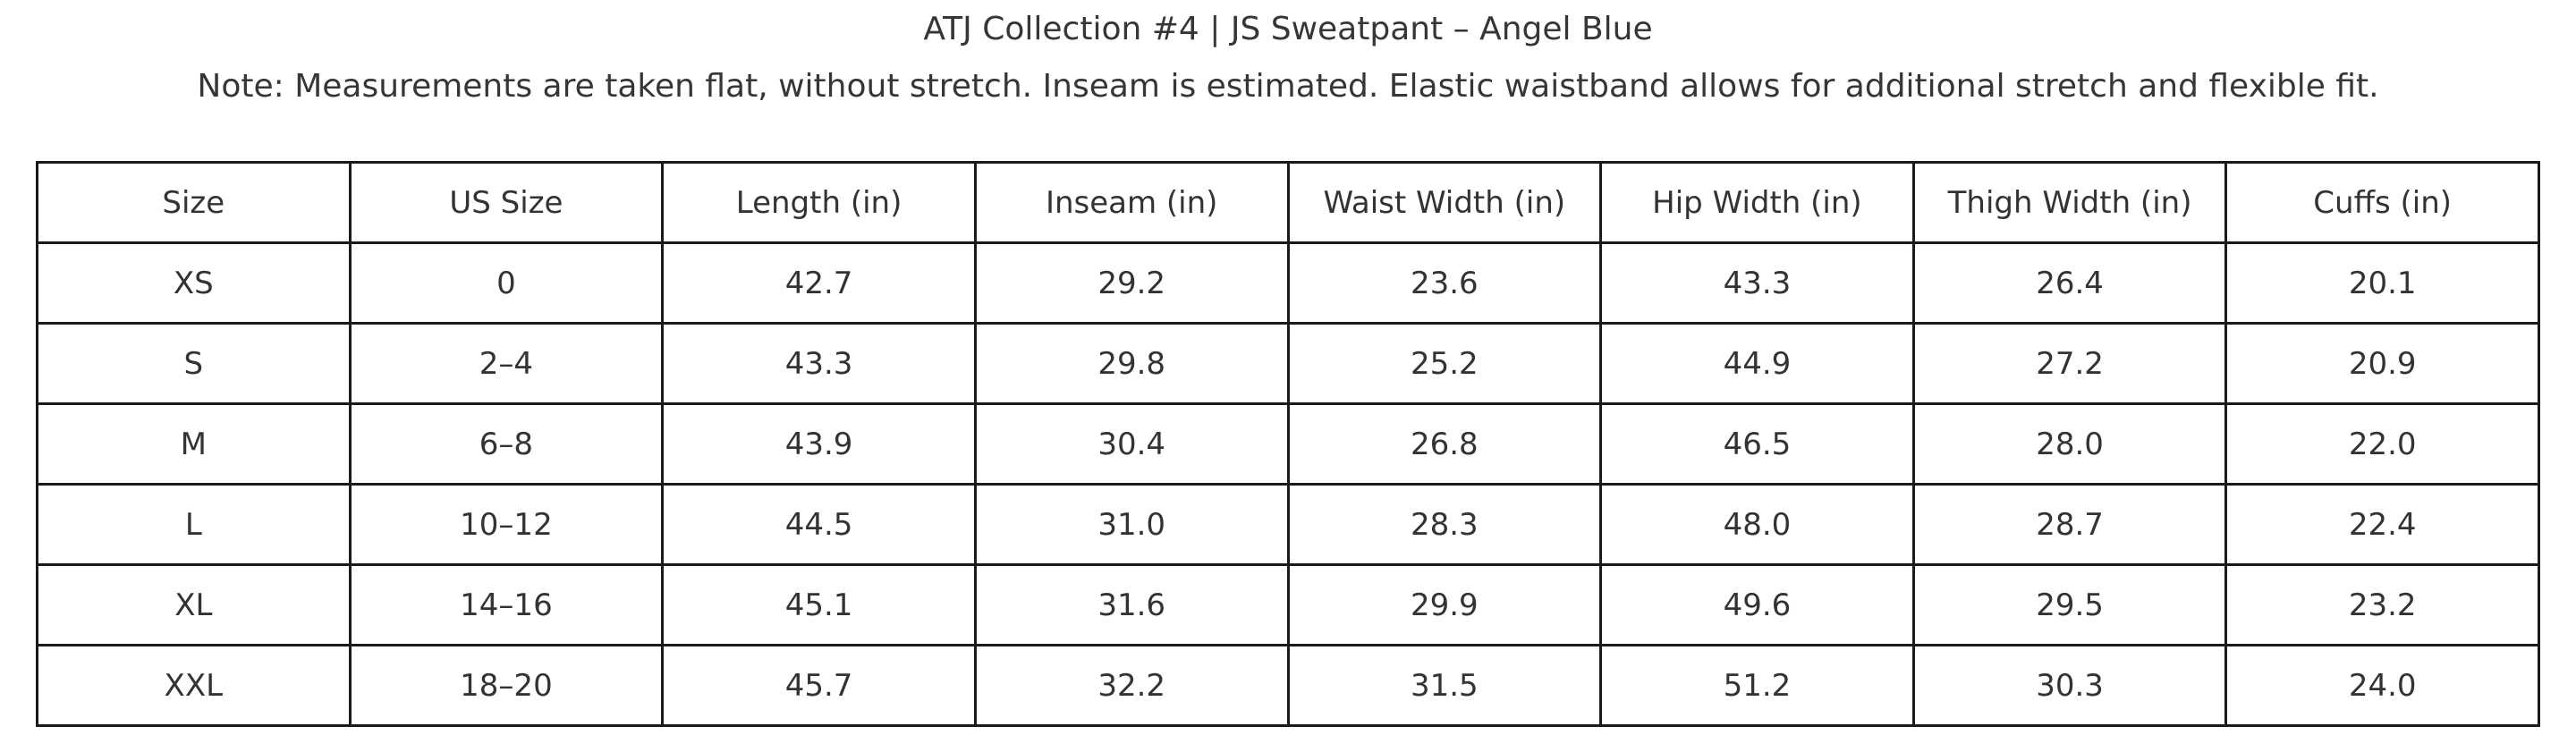 This screenshot has width=2576, height=752. I want to click on table-cell: 49.6, so click(1757, 605).